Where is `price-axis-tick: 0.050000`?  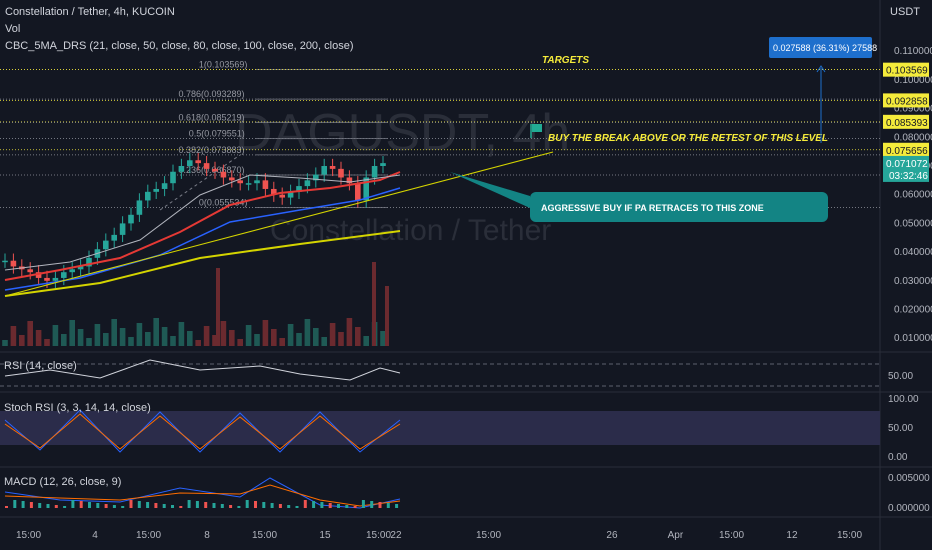 price-axis-tick: 0.050000 is located at coordinates (913, 223).